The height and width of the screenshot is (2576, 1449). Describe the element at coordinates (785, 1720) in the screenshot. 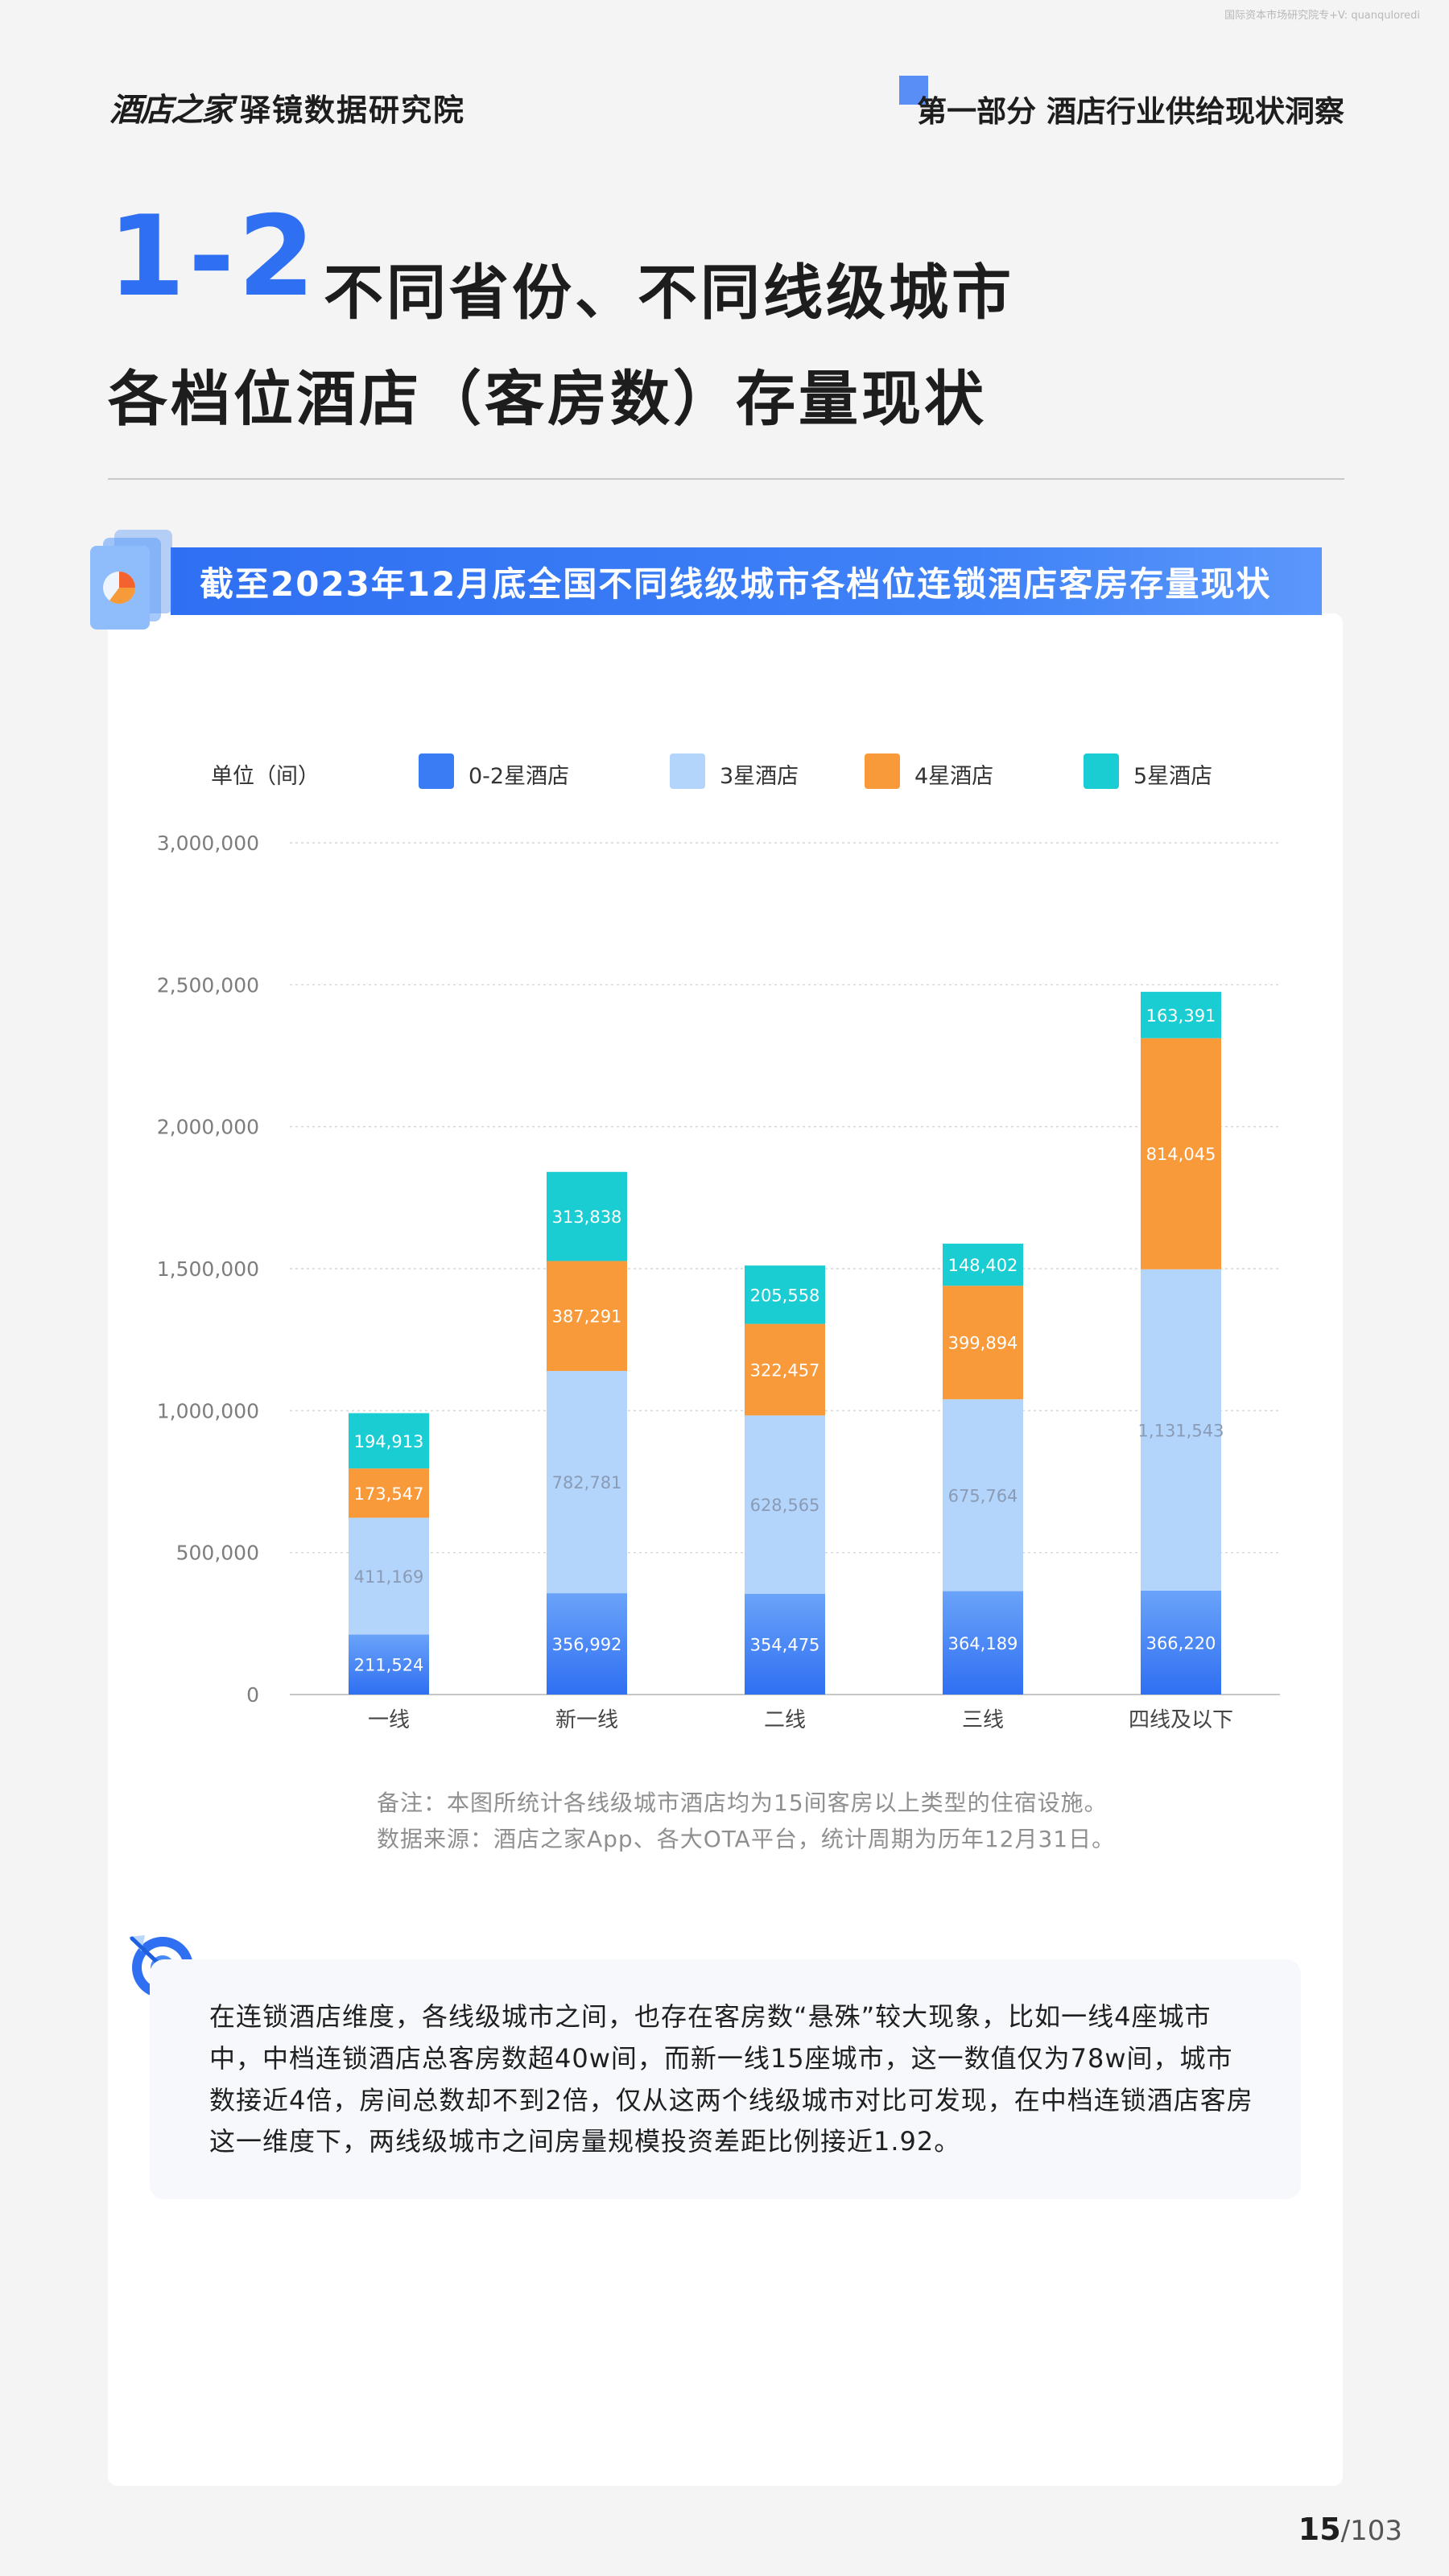

I see `x-tick-label: 二线` at that location.